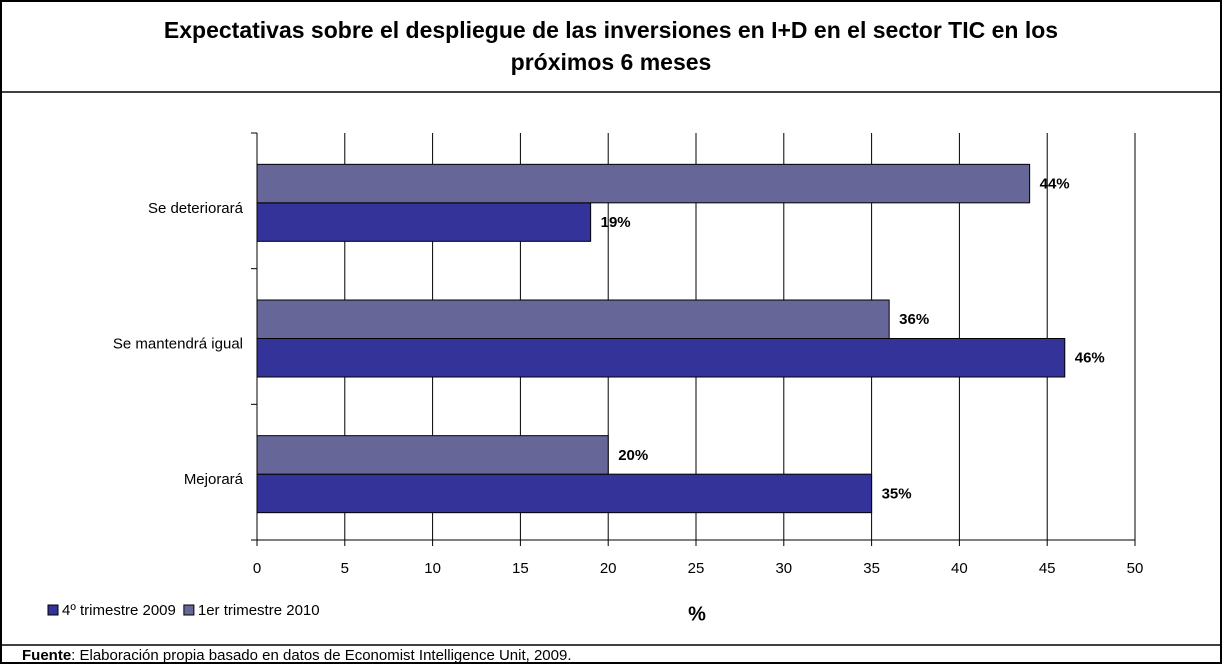  Describe the element at coordinates (1047, 568) in the screenshot. I see `x-tick-label: 45` at that location.